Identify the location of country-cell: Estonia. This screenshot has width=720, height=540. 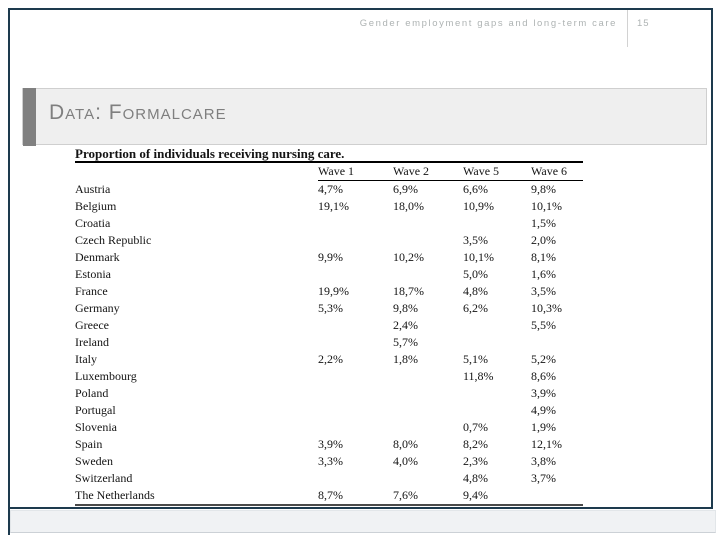
(93, 274).